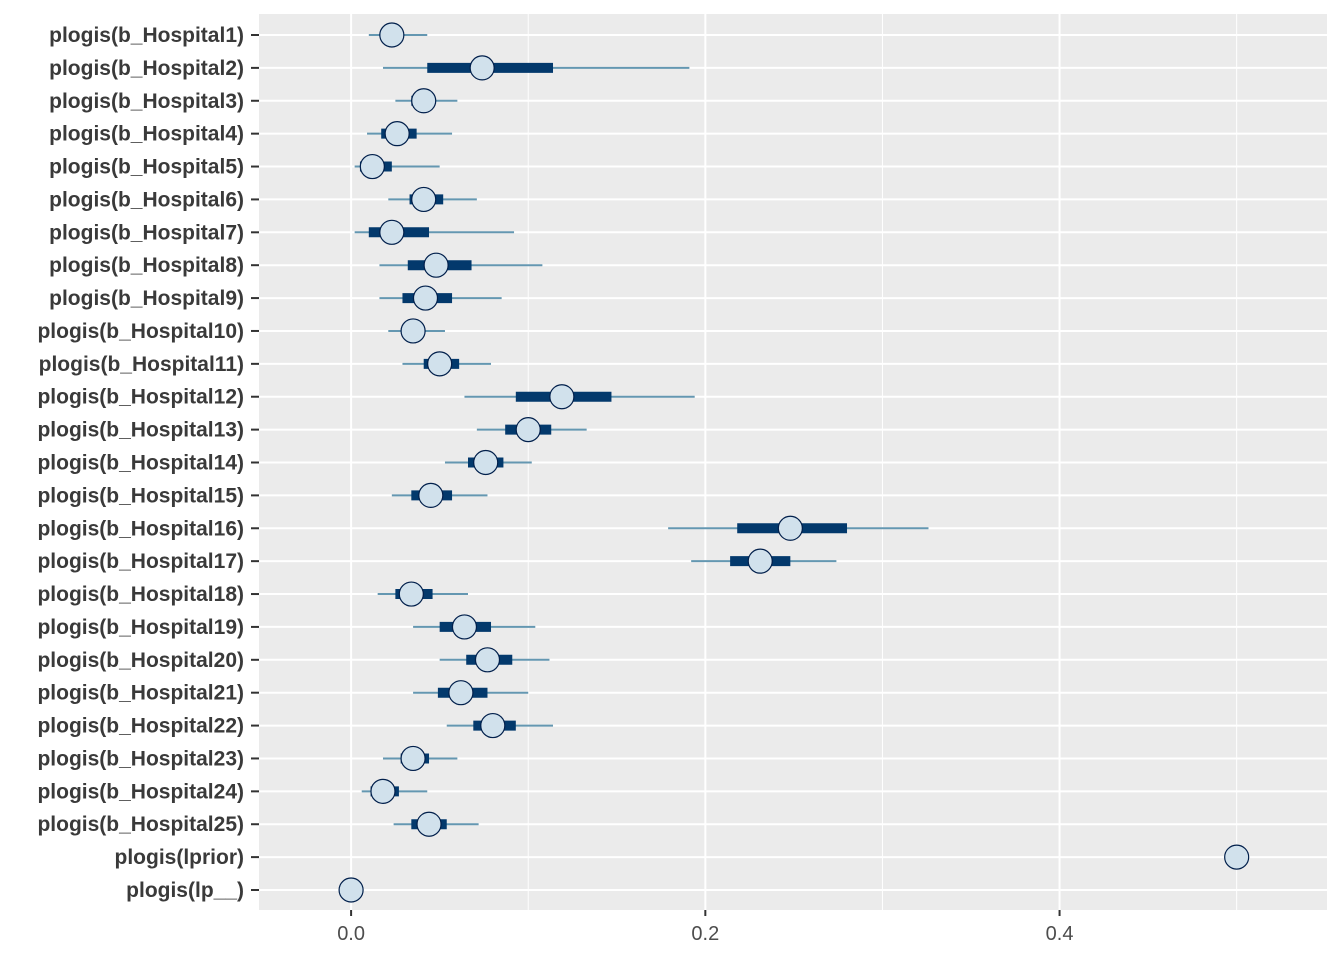  What do you see at coordinates (180, 857) in the screenshot?
I see `row-label: plogis(lprior)` at bounding box center [180, 857].